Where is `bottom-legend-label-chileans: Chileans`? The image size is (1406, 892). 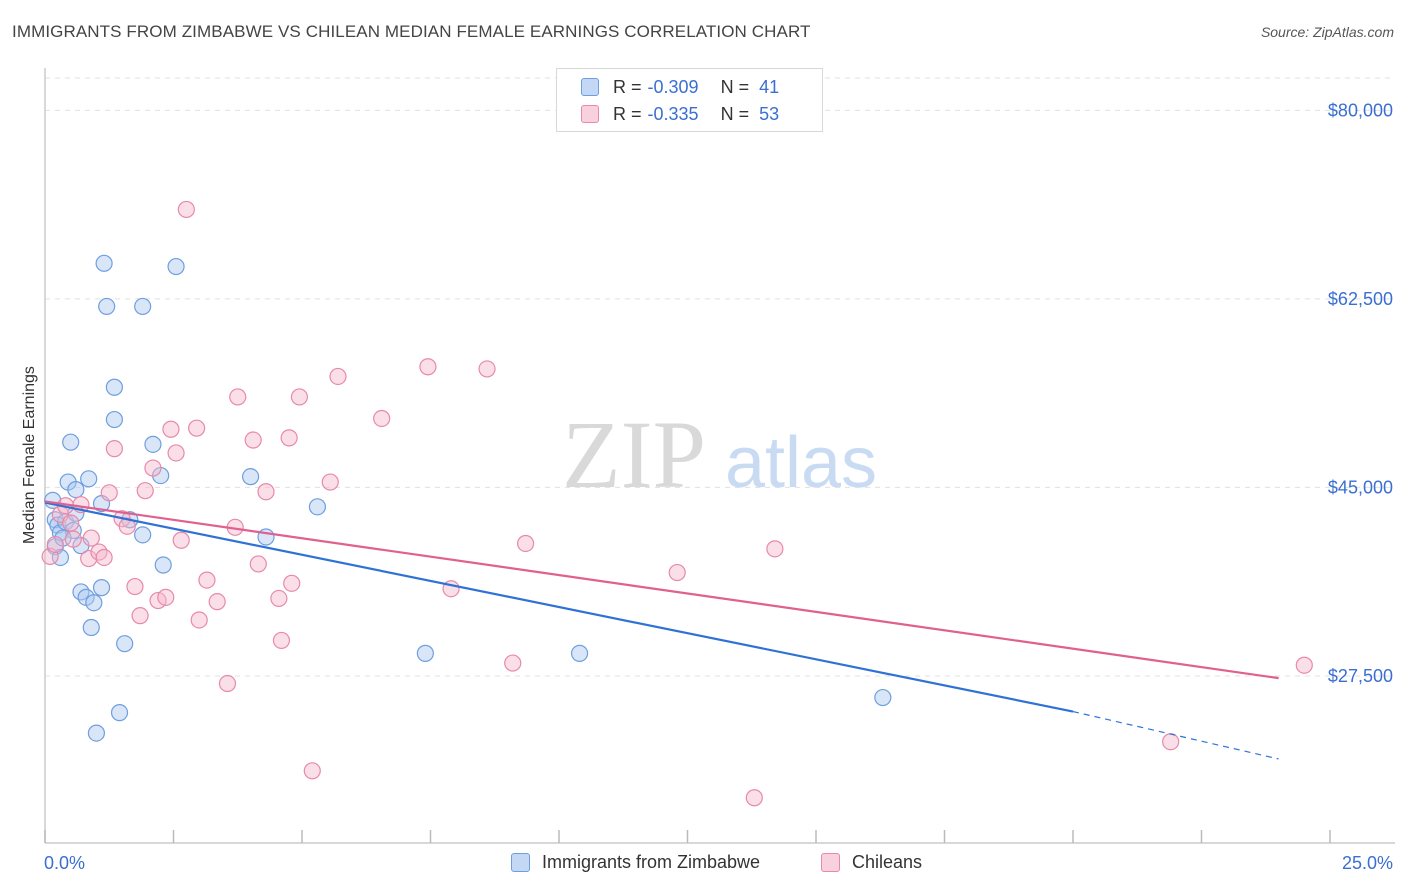
bottom-legend-label-chileans: Chileans is located at coordinates (887, 862).